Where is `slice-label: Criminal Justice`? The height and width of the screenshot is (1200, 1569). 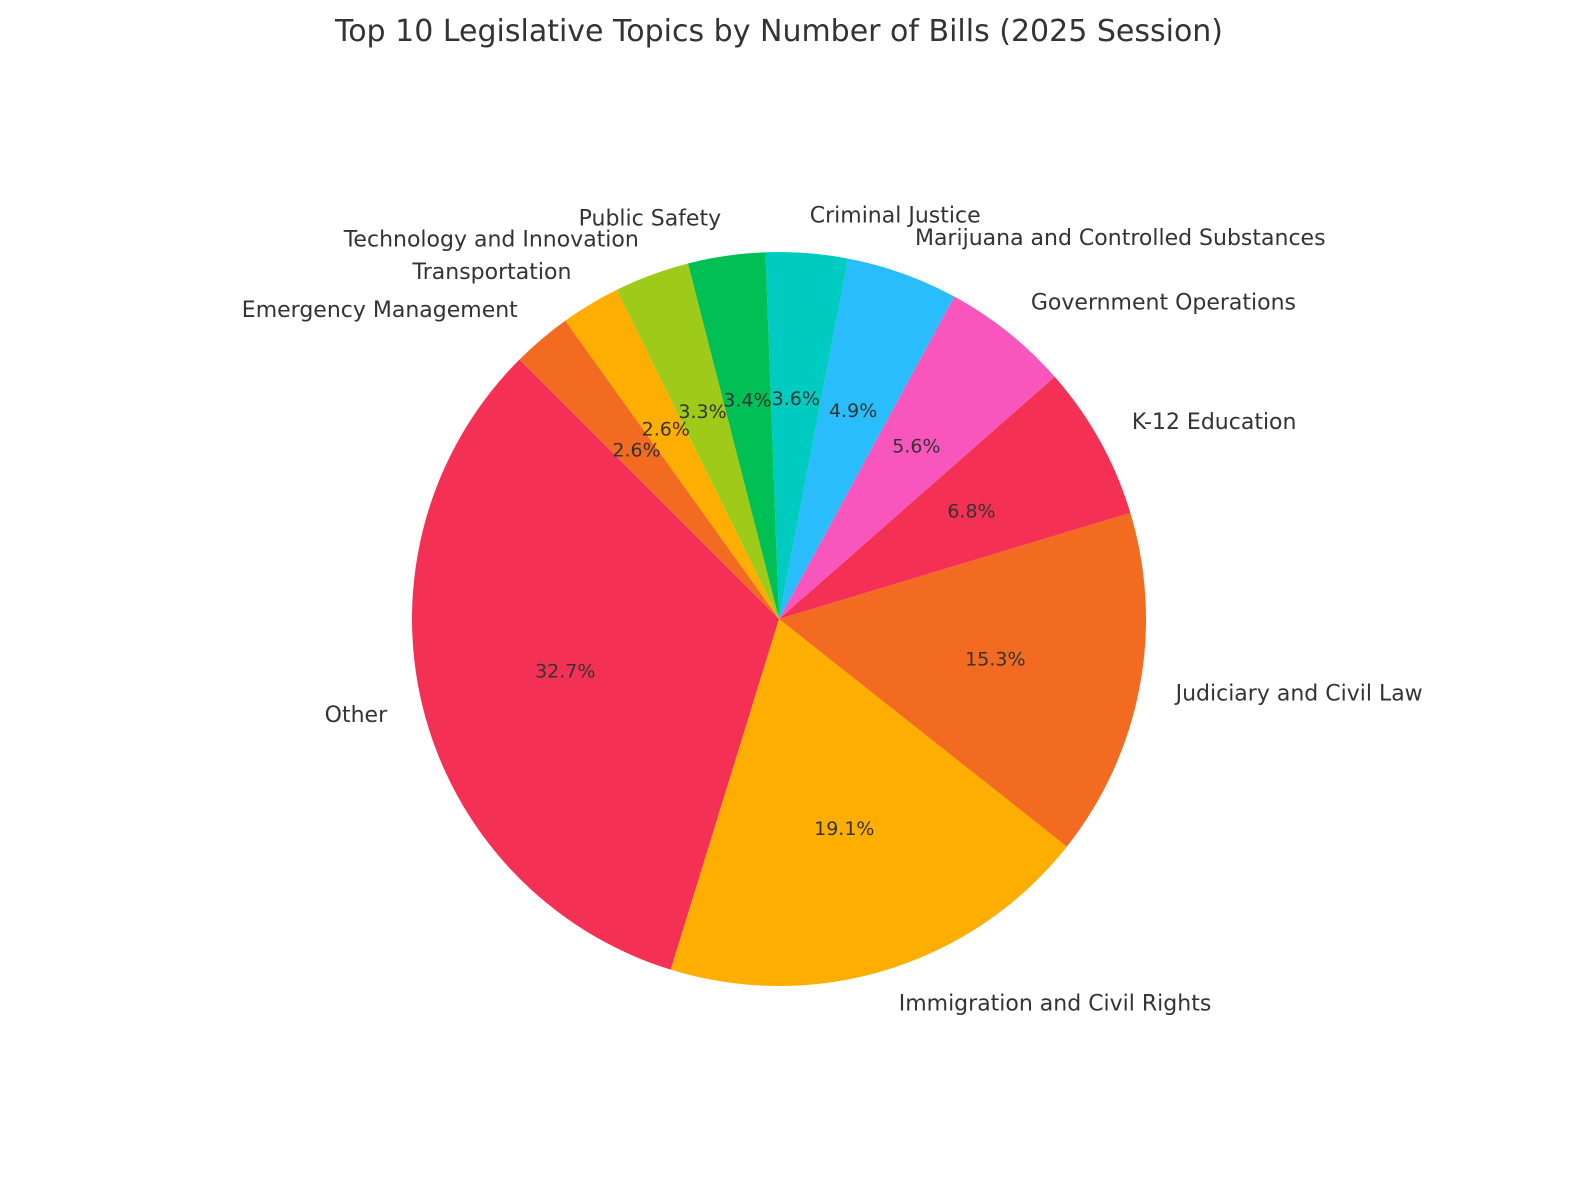
slice-label: Criminal Justice is located at coordinates (895, 215).